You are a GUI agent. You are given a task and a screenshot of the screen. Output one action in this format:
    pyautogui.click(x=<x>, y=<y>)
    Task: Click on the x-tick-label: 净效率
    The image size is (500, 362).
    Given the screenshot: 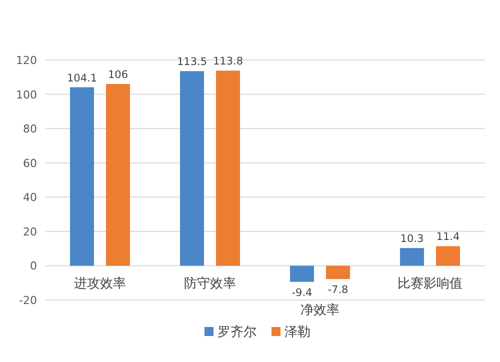 What is the action you would take?
    pyautogui.click(x=320, y=310)
    